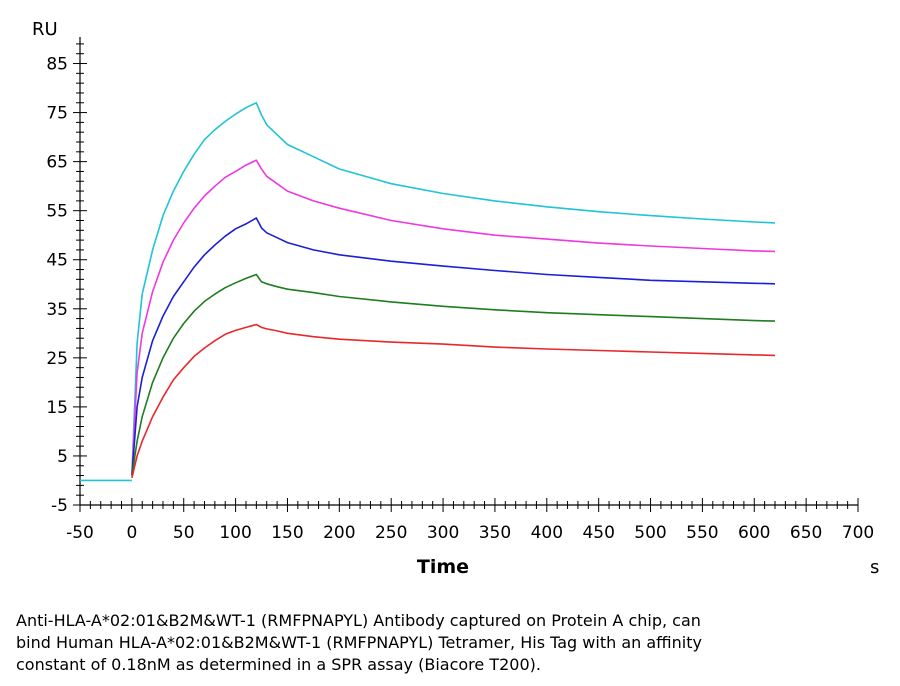 This screenshot has height=686, width=900. What do you see at coordinates (57, 163) in the screenshot?
I see `y-tick-label: 65` at bounding box center [57, 163].